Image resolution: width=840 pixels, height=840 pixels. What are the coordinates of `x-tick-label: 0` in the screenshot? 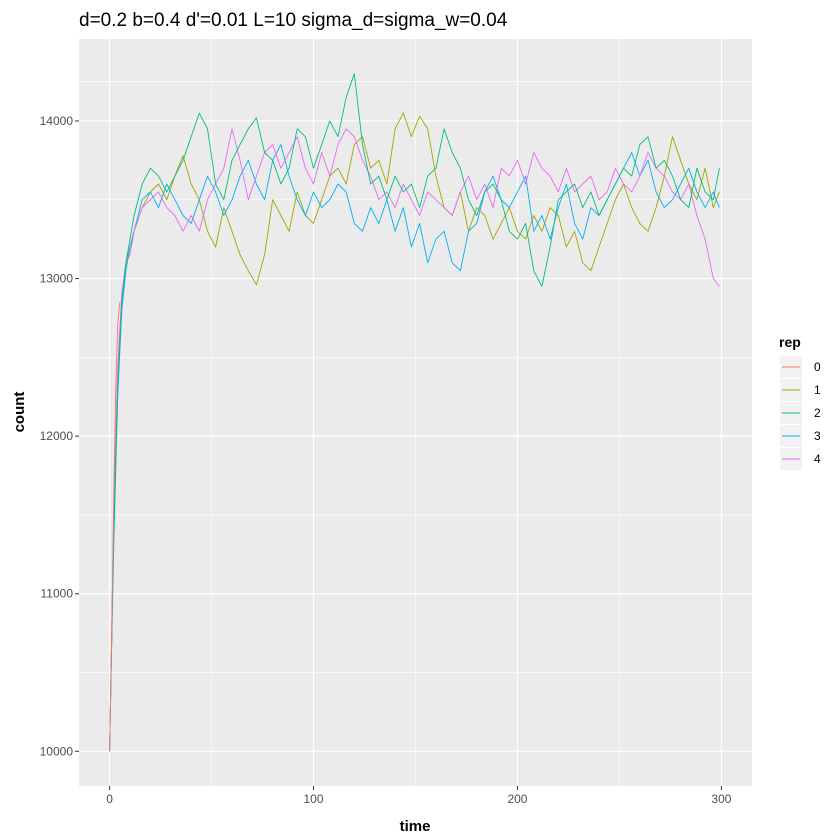 It's located at (109, 799).